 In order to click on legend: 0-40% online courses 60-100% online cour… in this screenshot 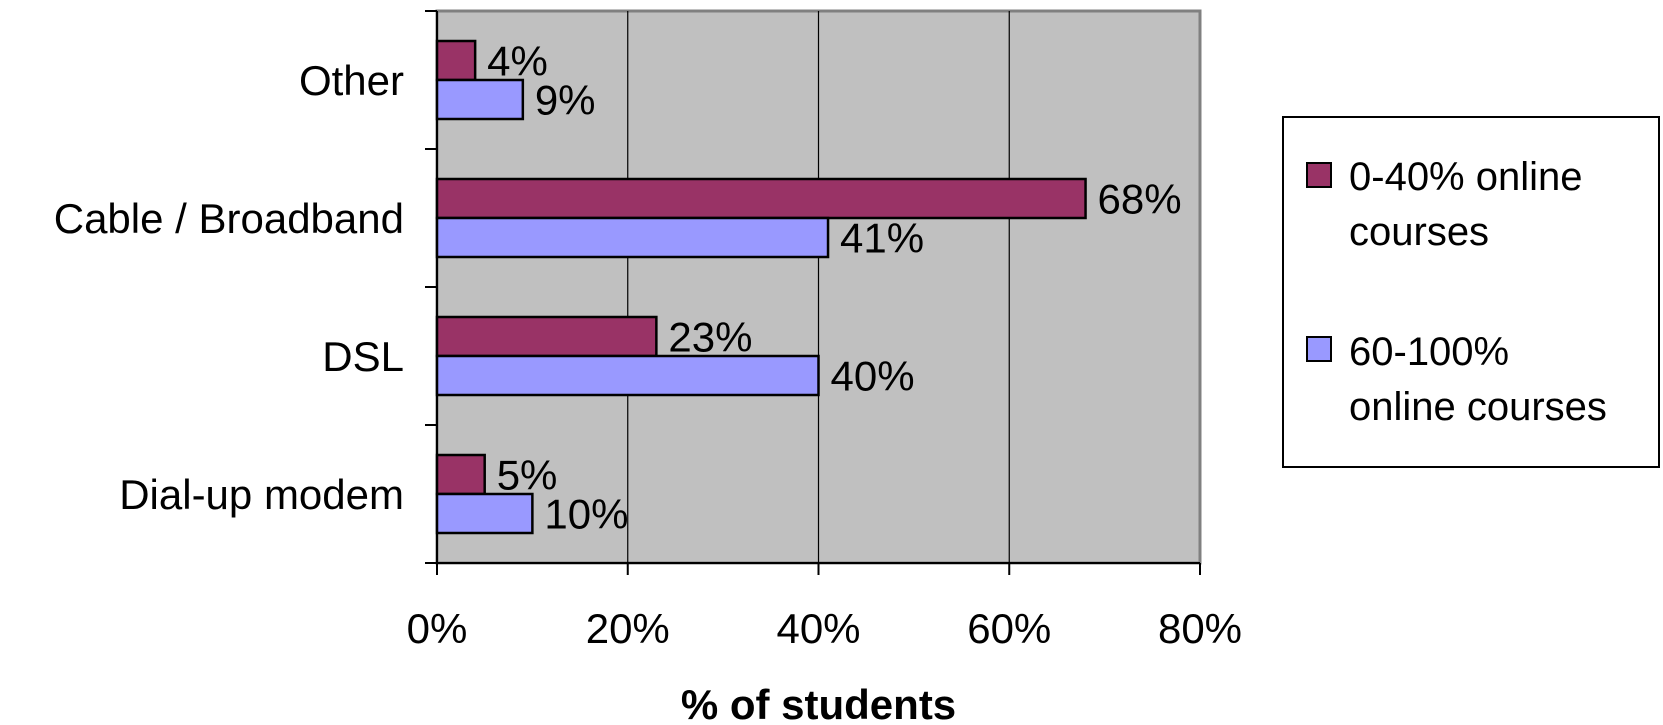, I will do `click(1471, 292)`.